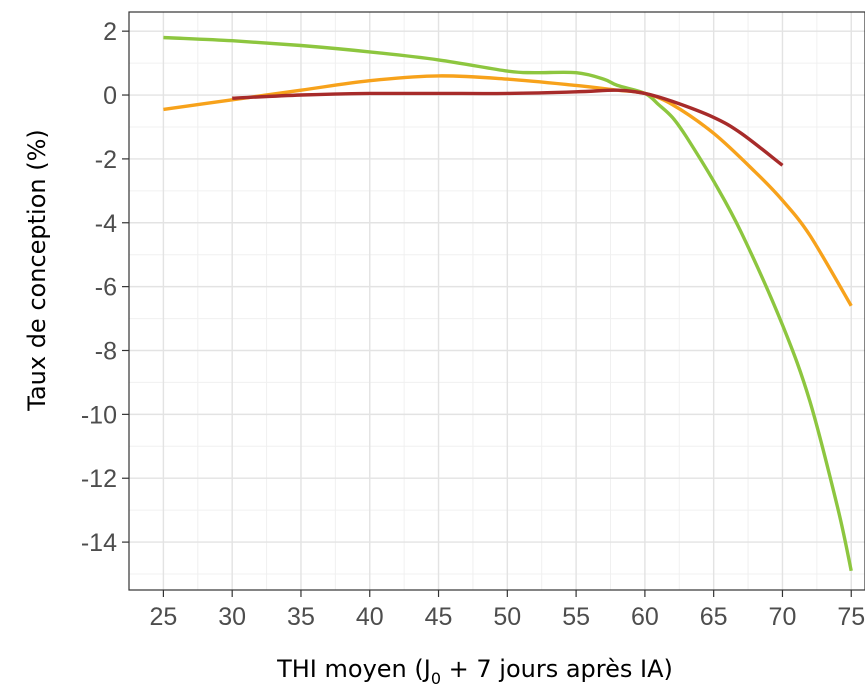  I want to click on x-tick-label: 25, so click(163, 617).